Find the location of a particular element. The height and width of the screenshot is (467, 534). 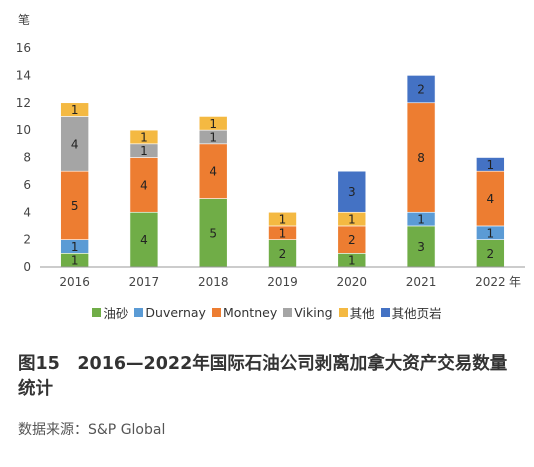

legend-item: 其他页岩 is located at coordinates (411, 312).